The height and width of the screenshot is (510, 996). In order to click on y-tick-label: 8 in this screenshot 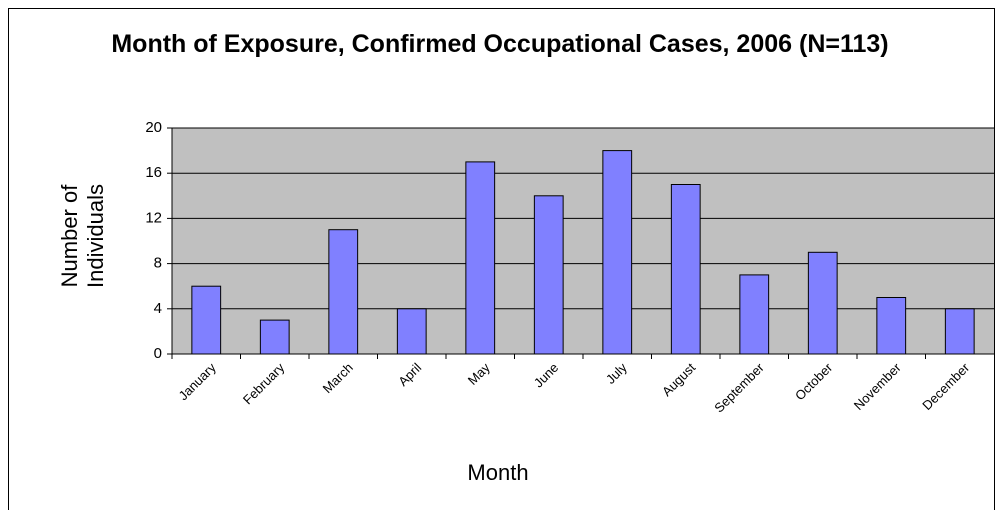, I will do `click(158, 263)`.